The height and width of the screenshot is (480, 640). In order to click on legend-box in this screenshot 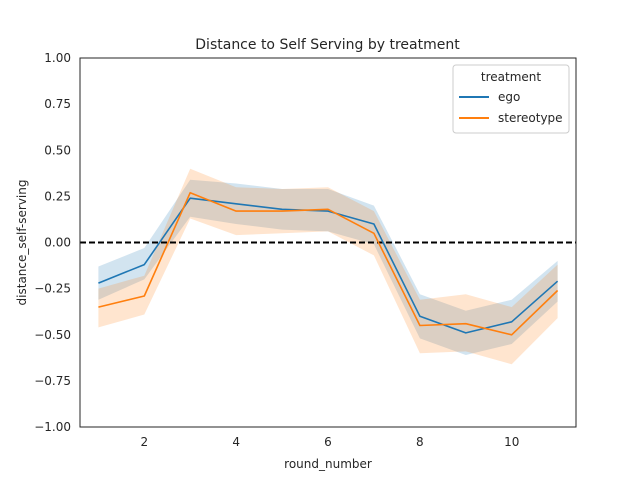, I will do `click(511, 99)`.